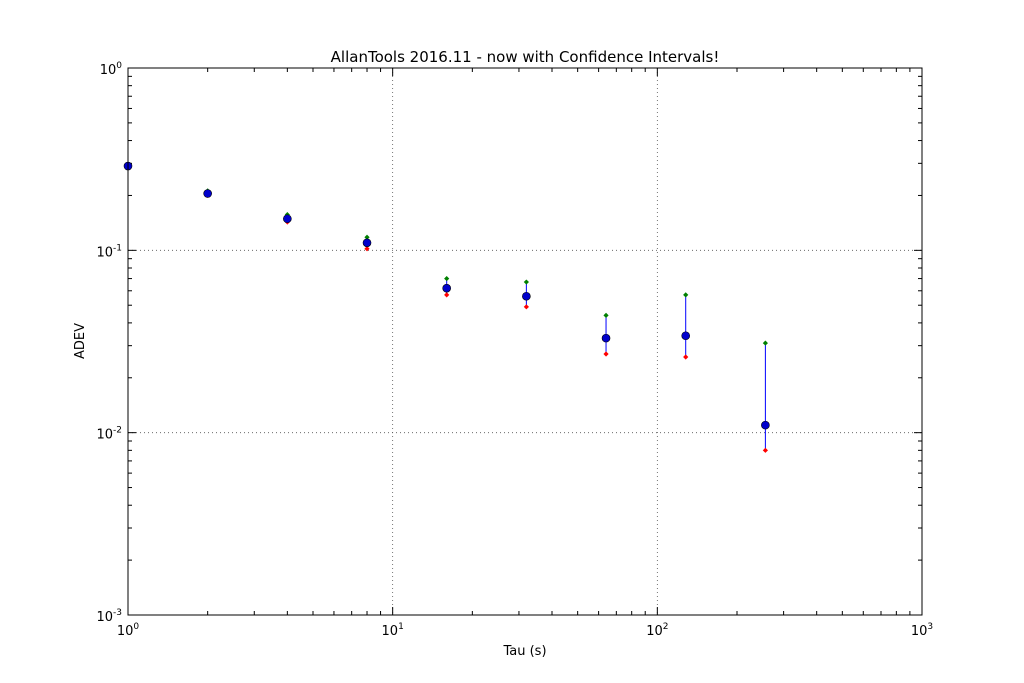 The image size is (1024, 683). What do you see at coordinates (109, 434) in the screenshot?
I see `y-tick-label: 10⁻²` at bounding box center [109, 434].